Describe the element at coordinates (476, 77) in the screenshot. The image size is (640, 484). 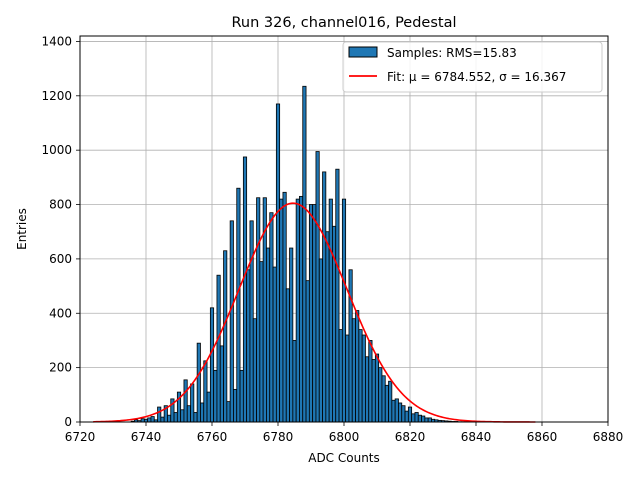
I see `legend-fit-label: Fit: μ = 6784.552, σ = 16.367` at that location.